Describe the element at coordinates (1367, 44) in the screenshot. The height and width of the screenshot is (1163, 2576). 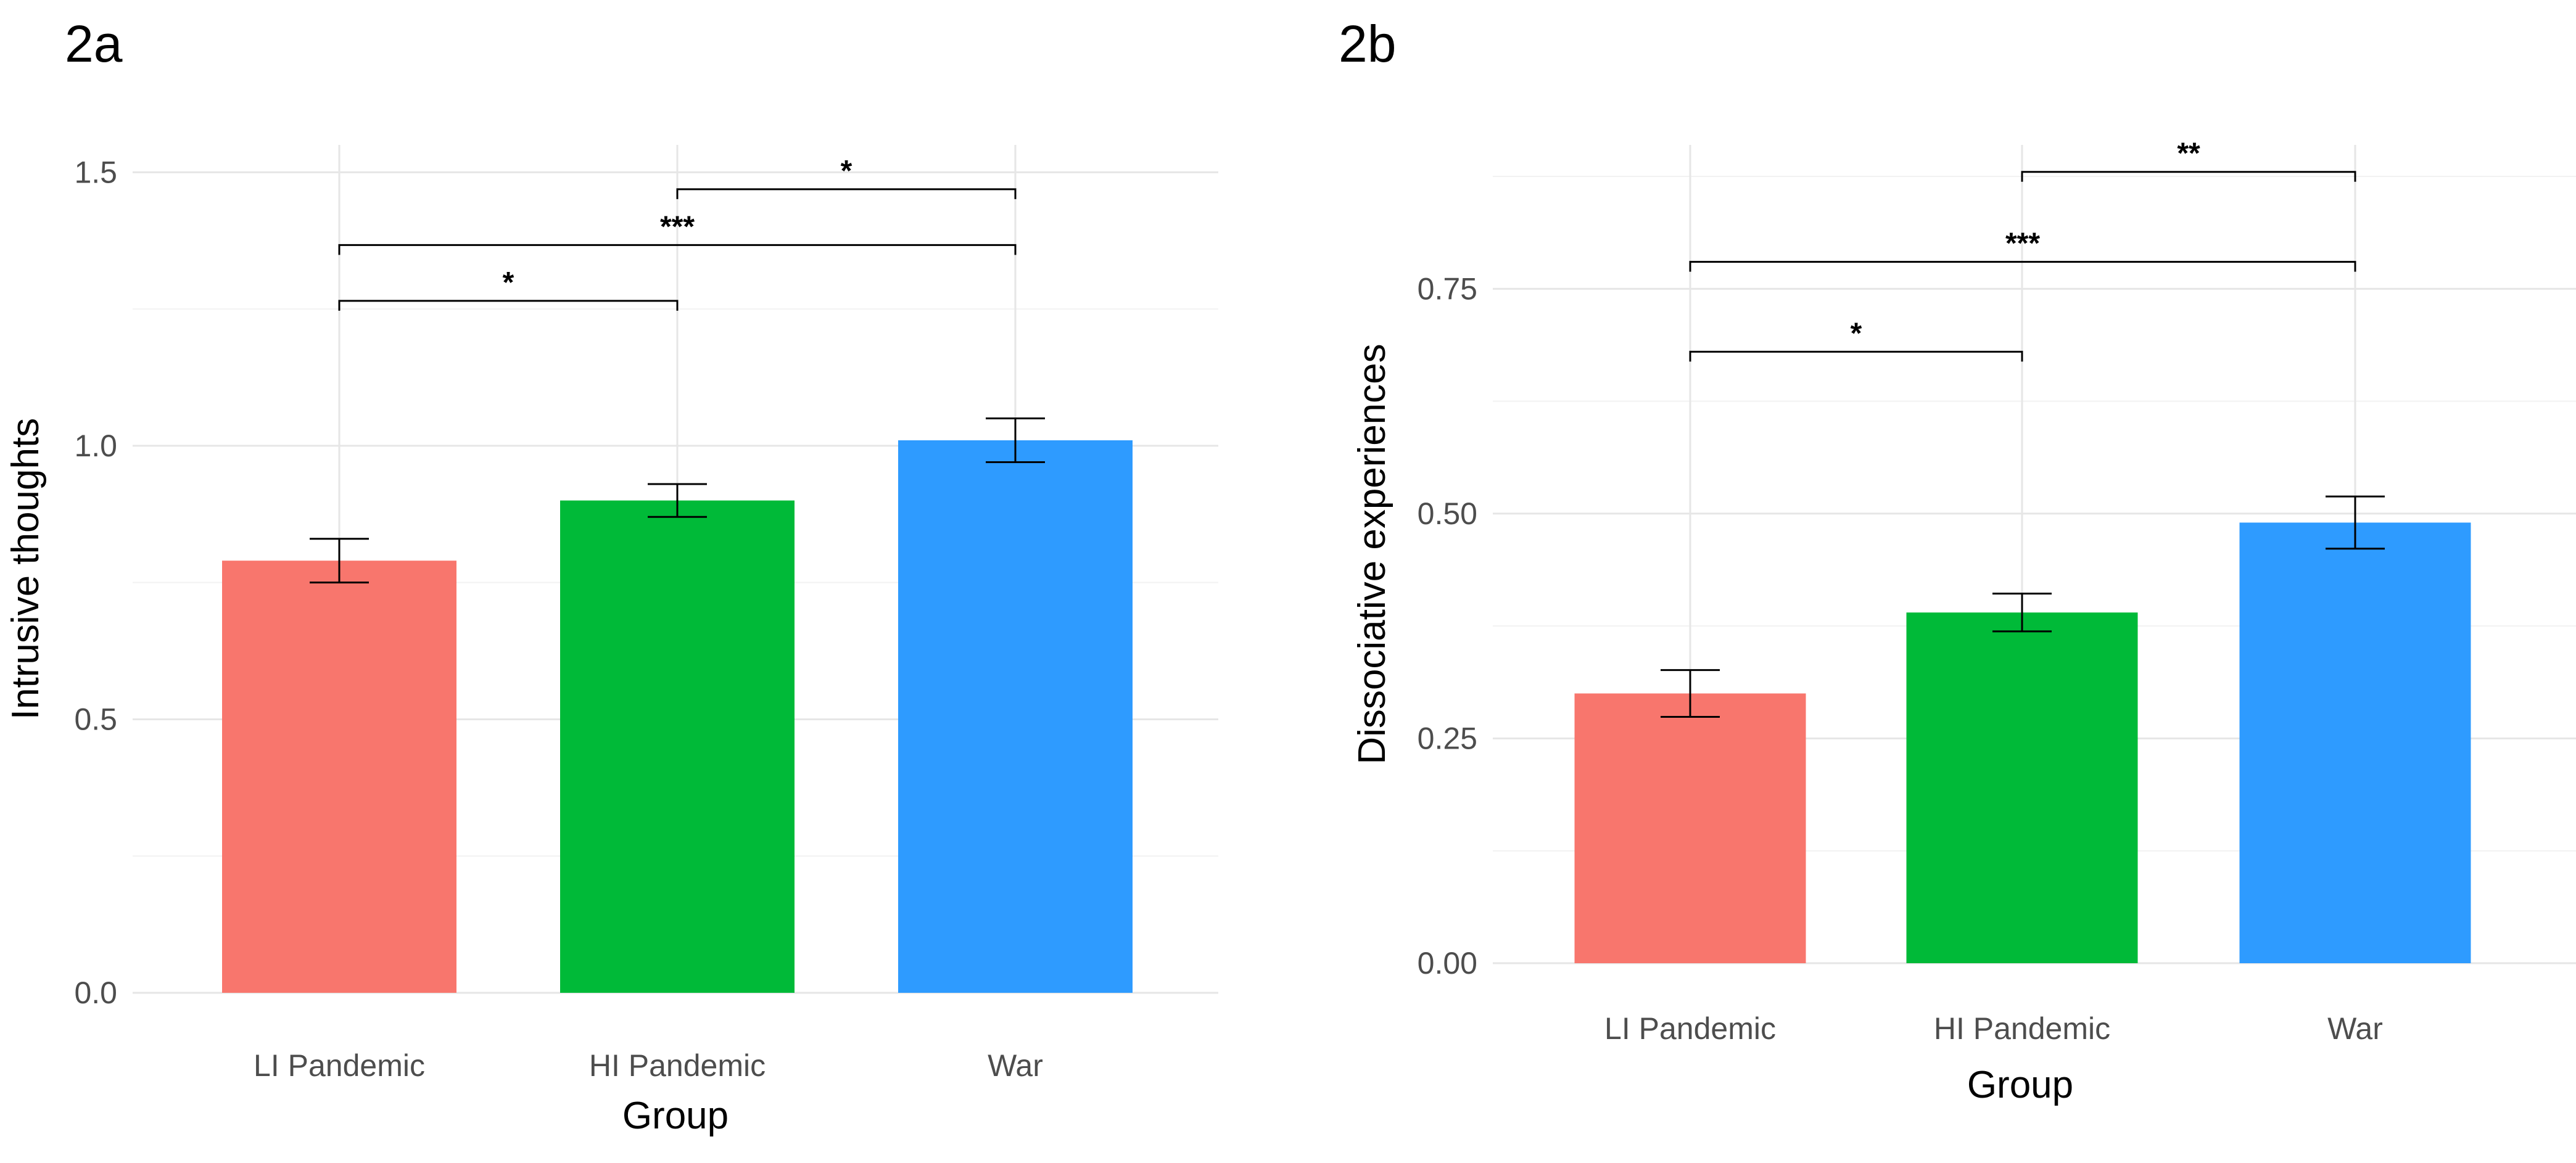
I see `panel-label: 2b` at that location.